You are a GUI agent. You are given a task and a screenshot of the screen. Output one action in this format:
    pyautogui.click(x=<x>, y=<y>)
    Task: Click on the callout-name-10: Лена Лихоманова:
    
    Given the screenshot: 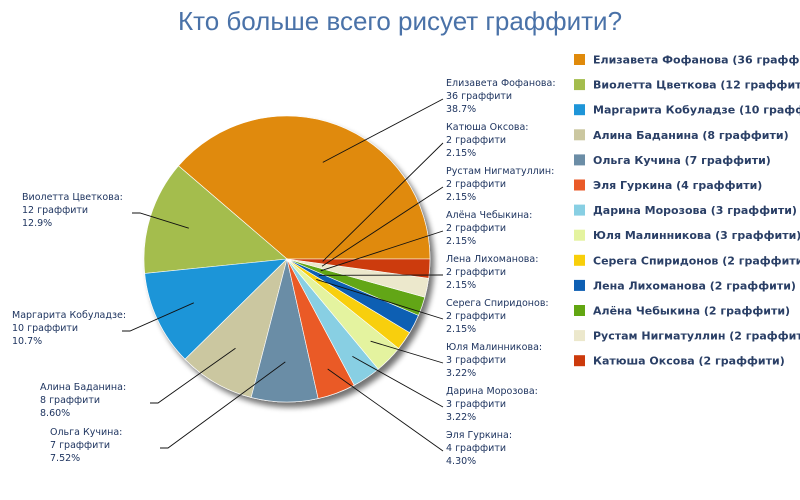 What is the action you would take?
    pyautogui.click(x=492, y=259)
    